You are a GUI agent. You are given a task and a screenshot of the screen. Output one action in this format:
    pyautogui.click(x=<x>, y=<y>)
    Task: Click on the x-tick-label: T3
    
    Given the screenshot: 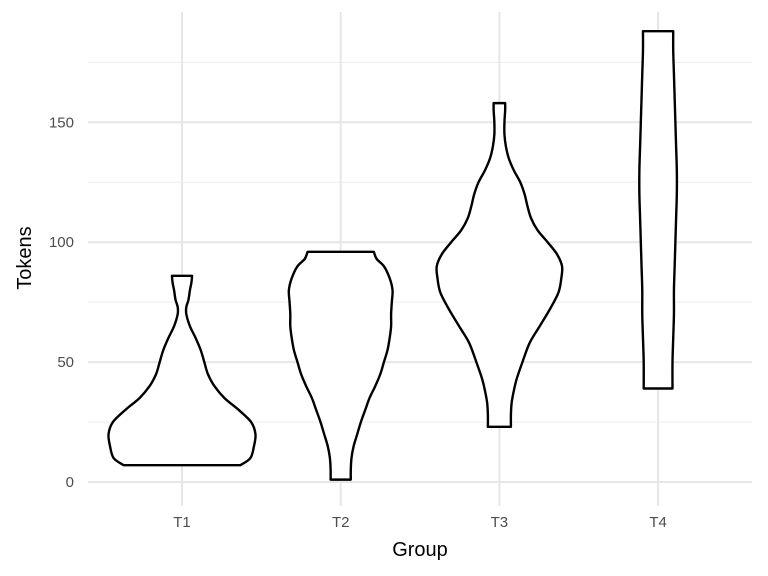 What is the action you would take?
    pyautogui.click(x=500, y=522)
    